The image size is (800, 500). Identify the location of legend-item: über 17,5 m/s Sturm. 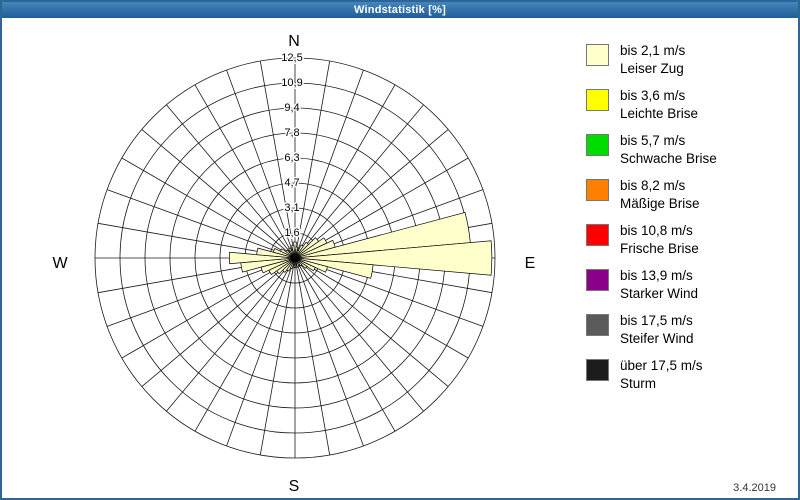
(691, 375).